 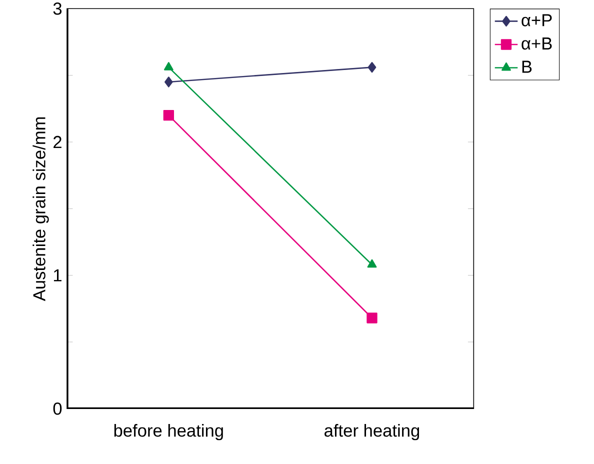 I want to click on y-axis-title: Austenite grain size/mm, so click(x=40, y=209).